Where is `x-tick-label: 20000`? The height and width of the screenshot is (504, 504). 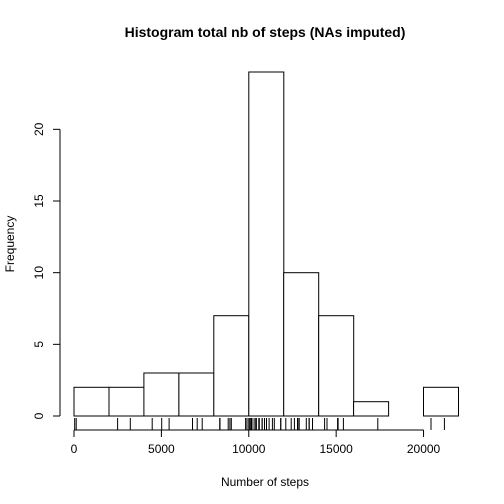 x-tick-label: 20000 is located at coordinates (424, 449).